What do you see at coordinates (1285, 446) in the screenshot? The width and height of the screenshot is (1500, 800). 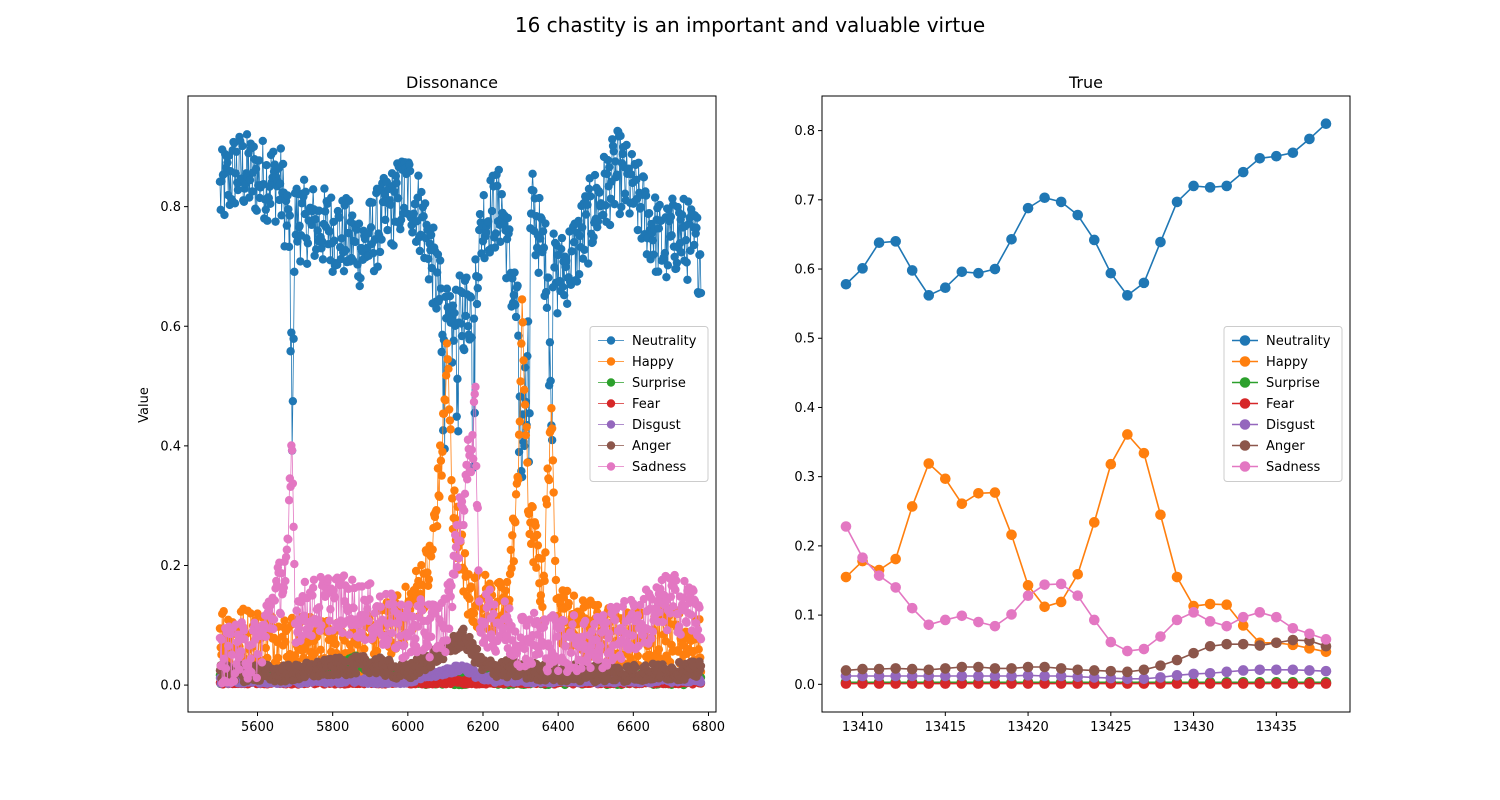 I see `legend-label: Anger` at bounding box center [1285, 446].